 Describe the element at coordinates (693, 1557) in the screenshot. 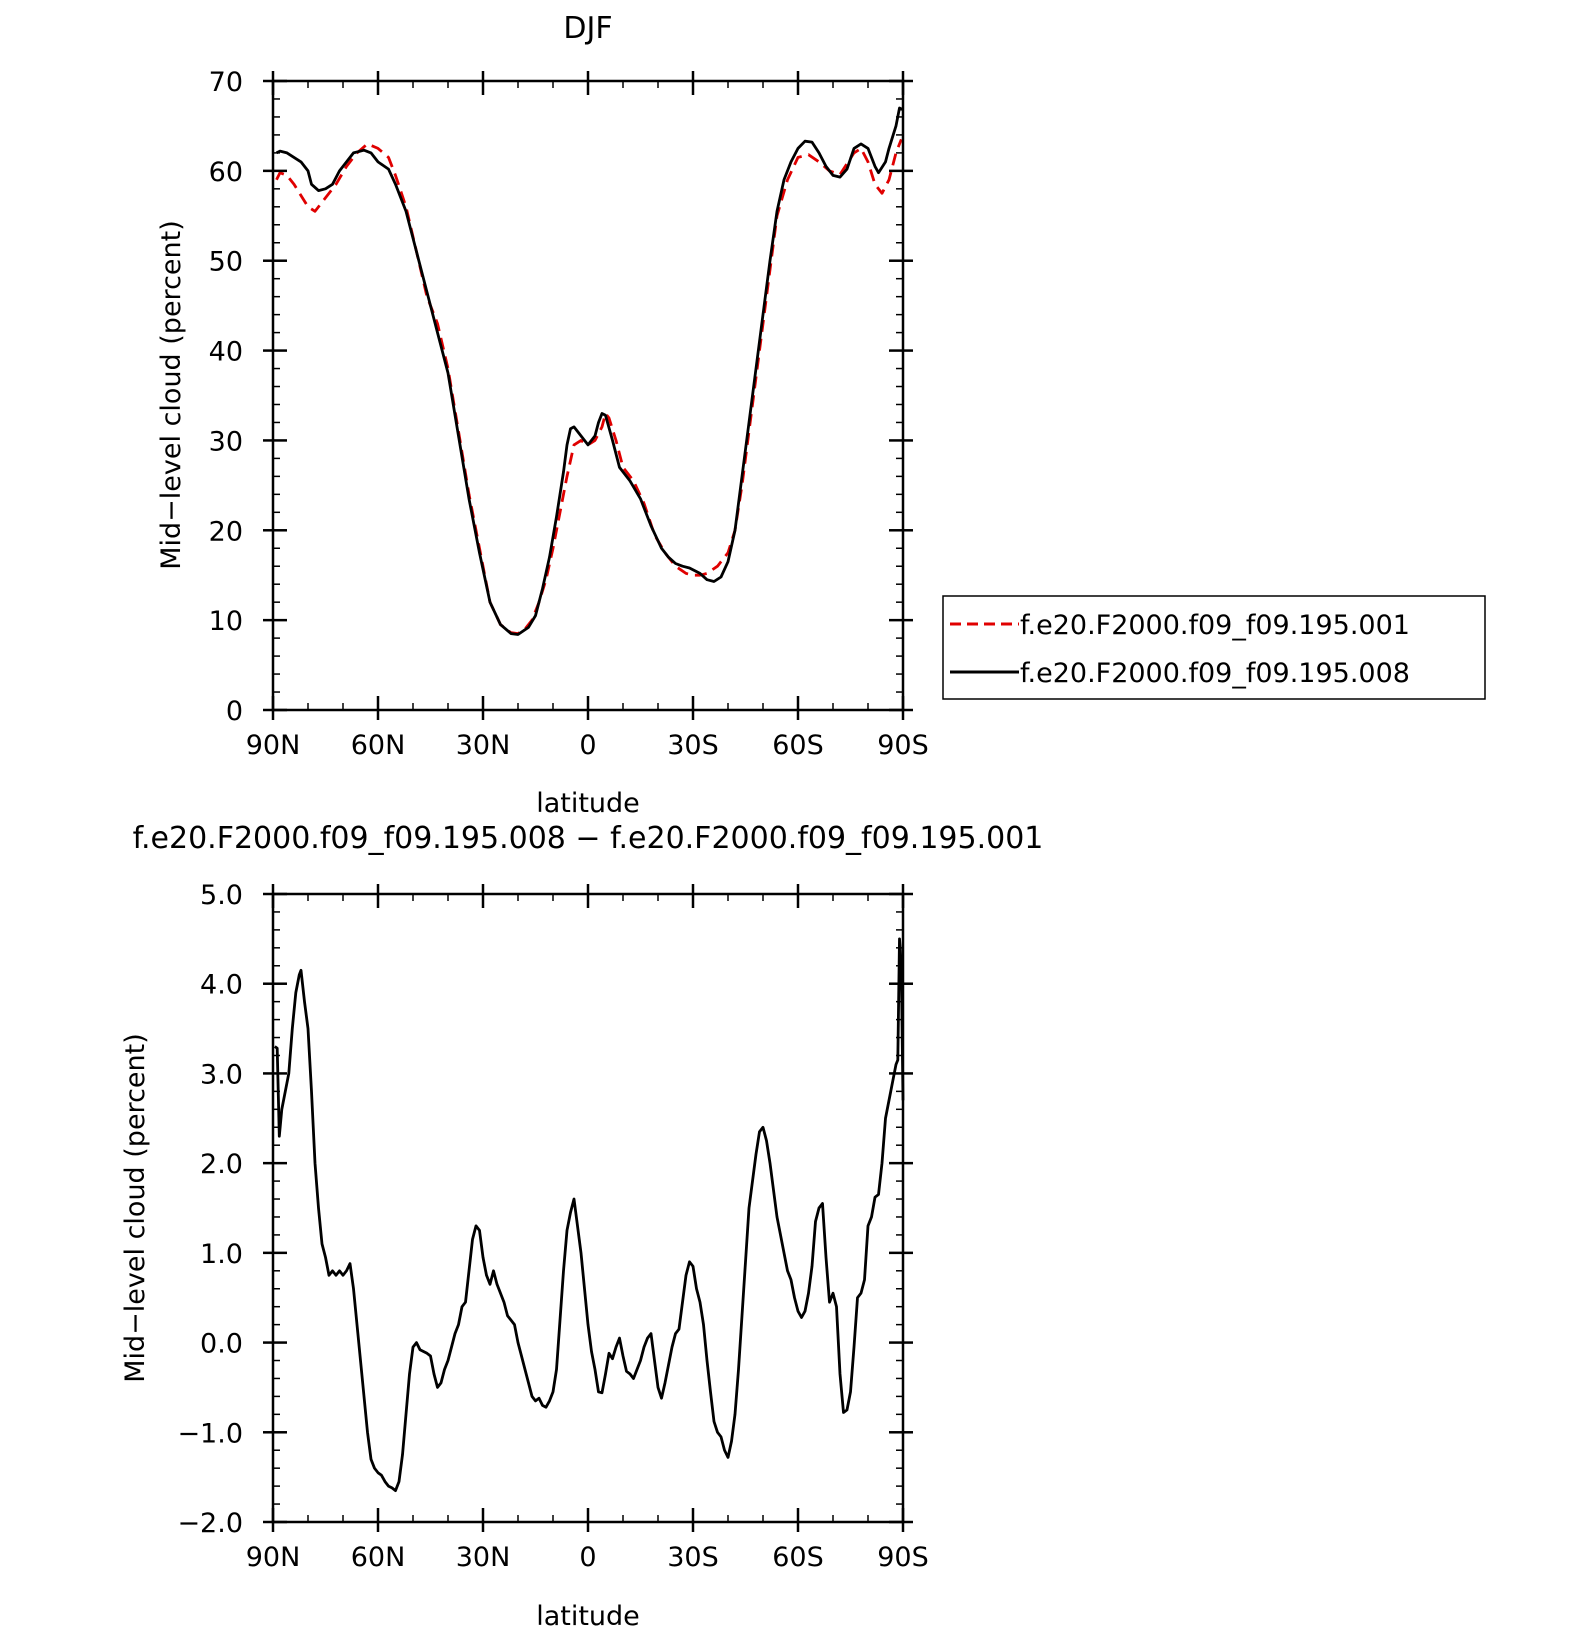

I see `panel2-x-tick-label: 30S` at that location.